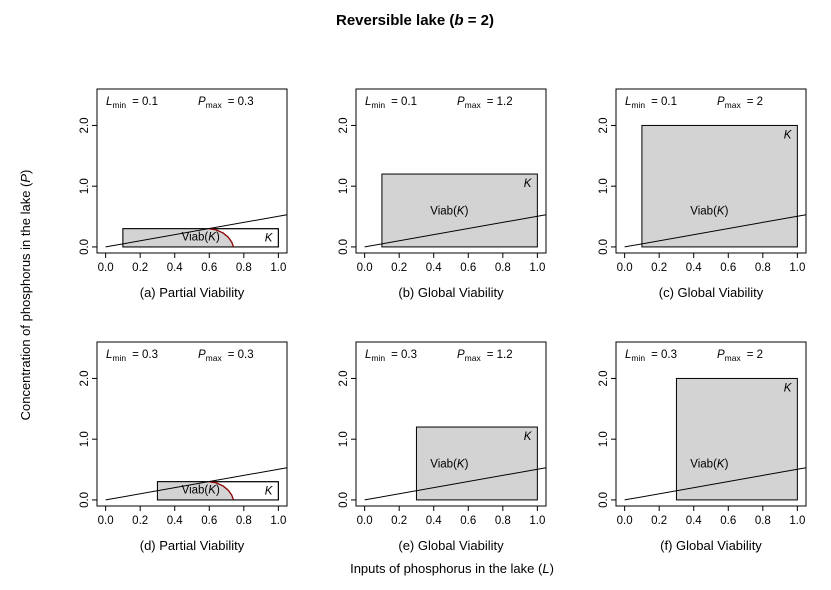 Image resolution: width=831 pixels, height=590 pixels. I want to click on viability-kernel-area, so click(195, 490).